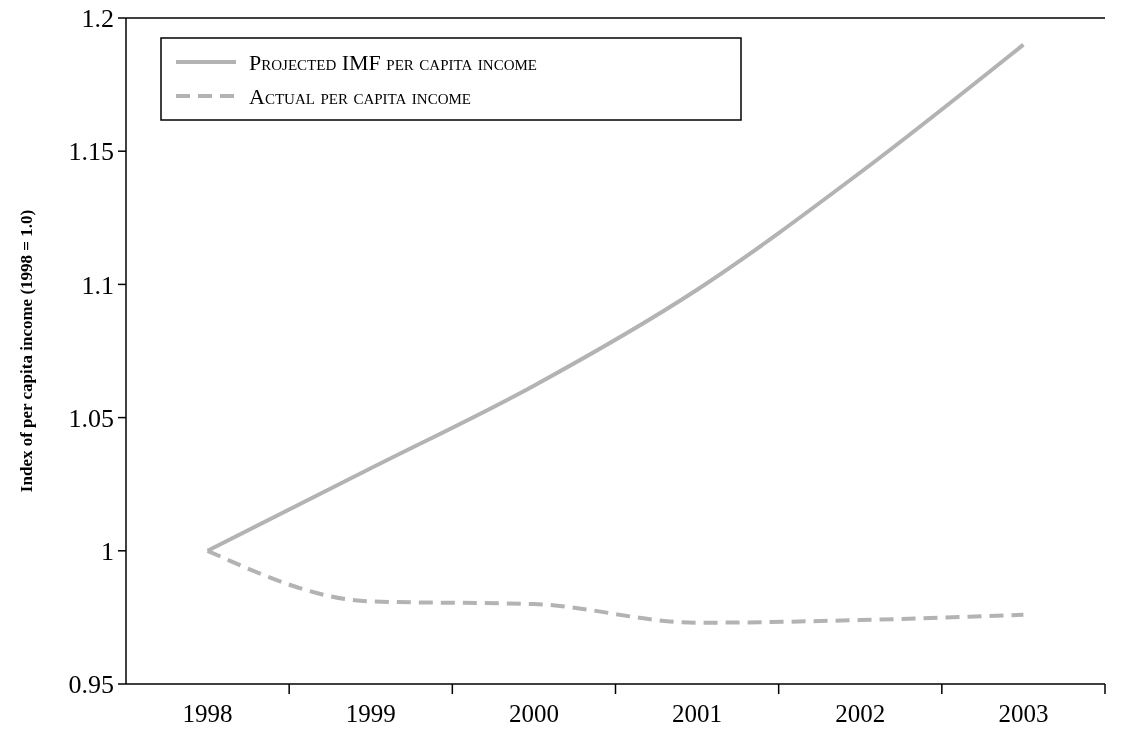 The height and width of the screenshot is (747, 1121). Describe the element at coordinates (91, 418) in the screenshot. I see `y-tick-label: 1.05` at that location.